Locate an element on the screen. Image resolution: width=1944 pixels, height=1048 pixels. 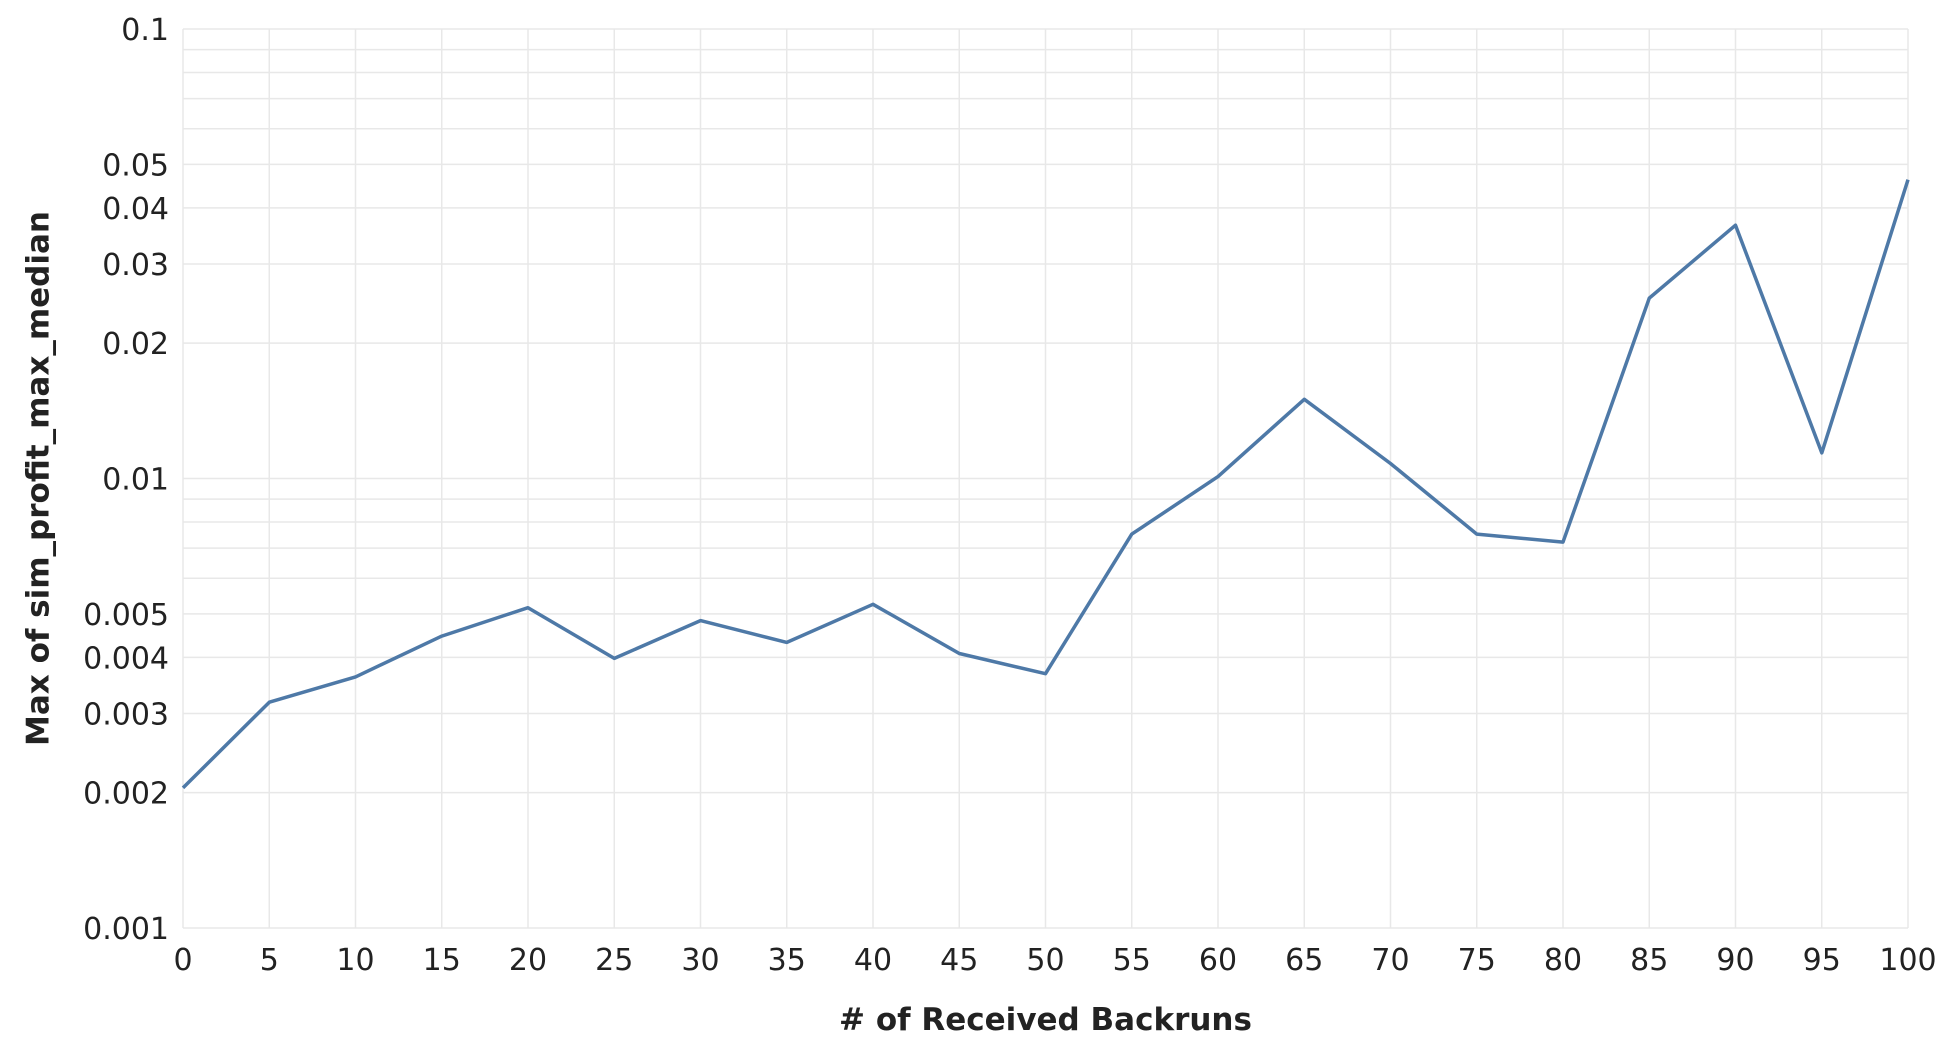
y-tick-label: 0.1 is located at coordinates (145, 30).